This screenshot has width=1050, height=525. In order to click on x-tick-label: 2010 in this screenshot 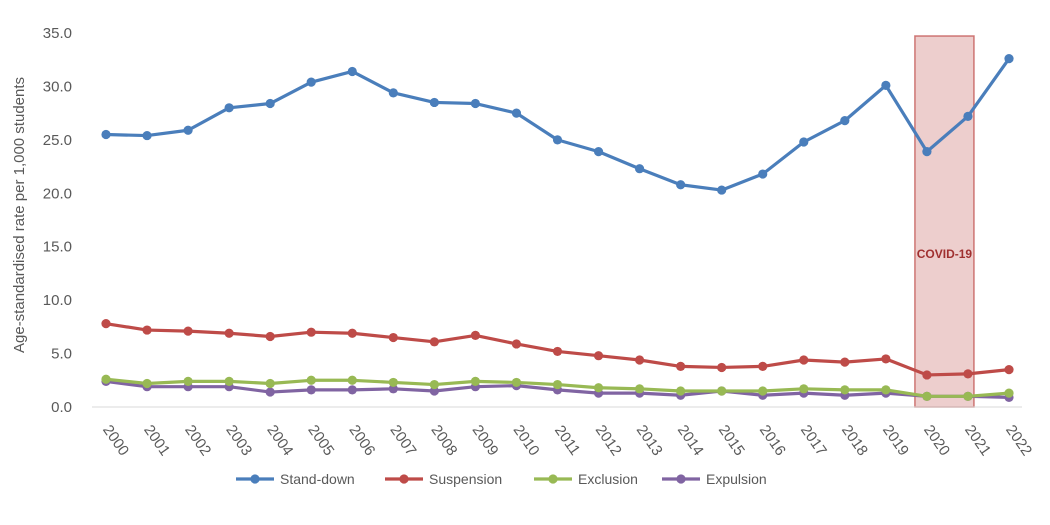, I will do `click(526, 440)`.